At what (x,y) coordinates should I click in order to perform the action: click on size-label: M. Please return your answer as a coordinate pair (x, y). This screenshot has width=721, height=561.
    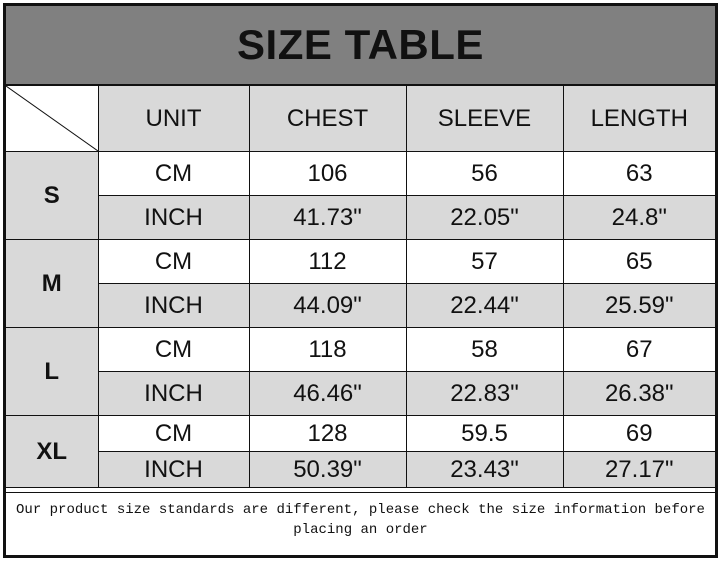
    Looking at the image, I should click on (52, 283).